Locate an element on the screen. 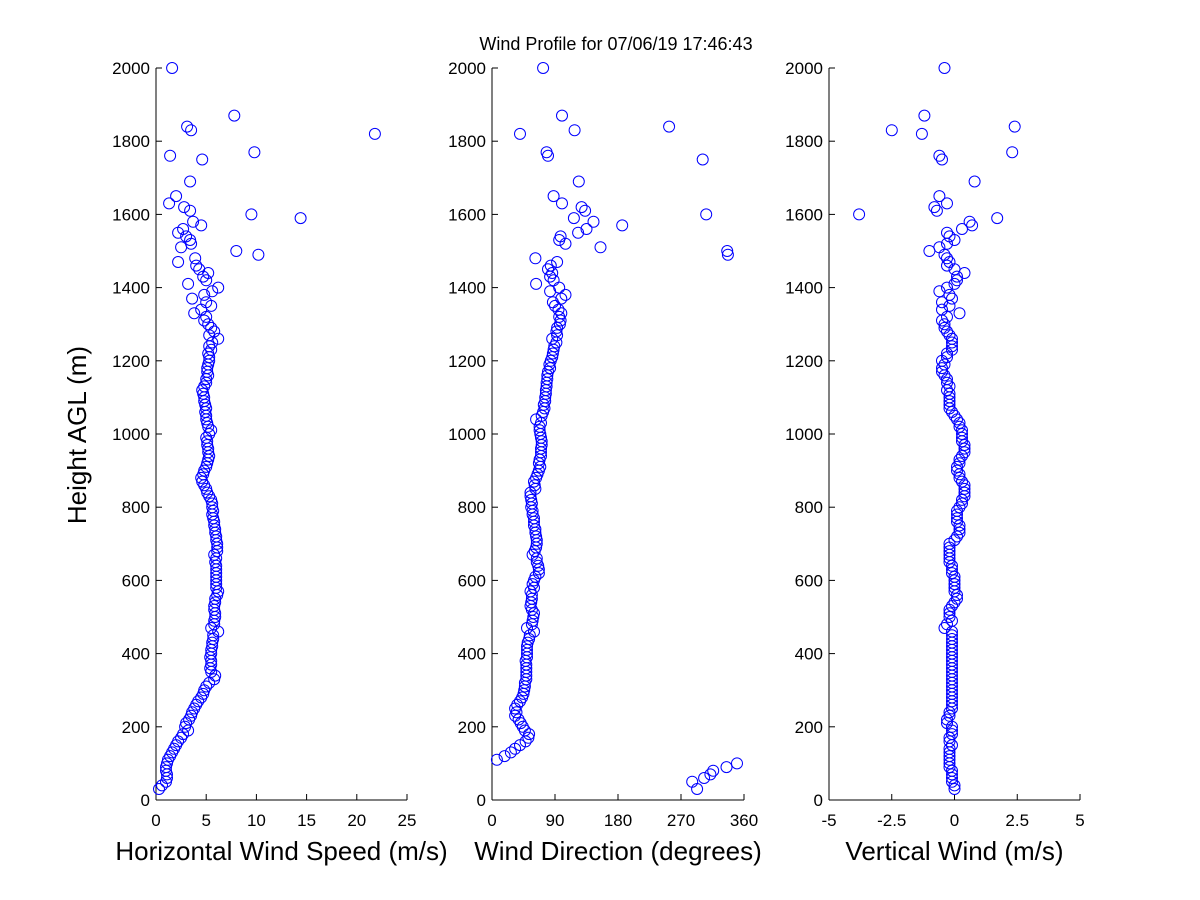  y-tick-label: 1400 is located at coordinates (467, 288).